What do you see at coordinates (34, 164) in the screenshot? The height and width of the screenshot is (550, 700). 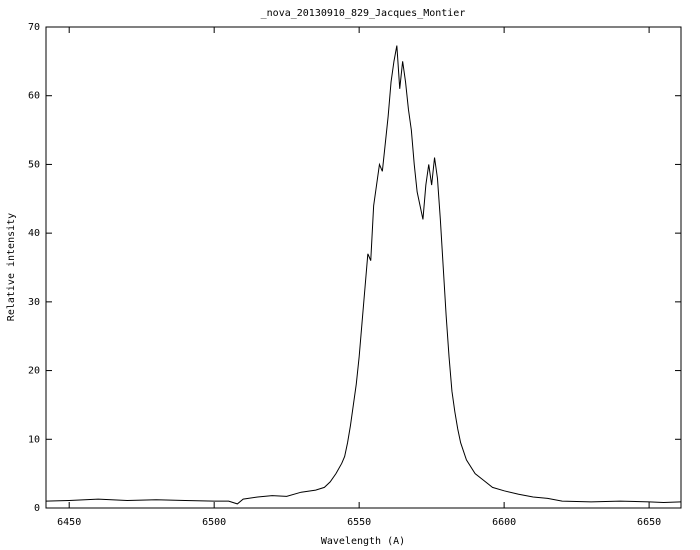 I see `y-tick-label: 50` at bounding box center [34, 164].